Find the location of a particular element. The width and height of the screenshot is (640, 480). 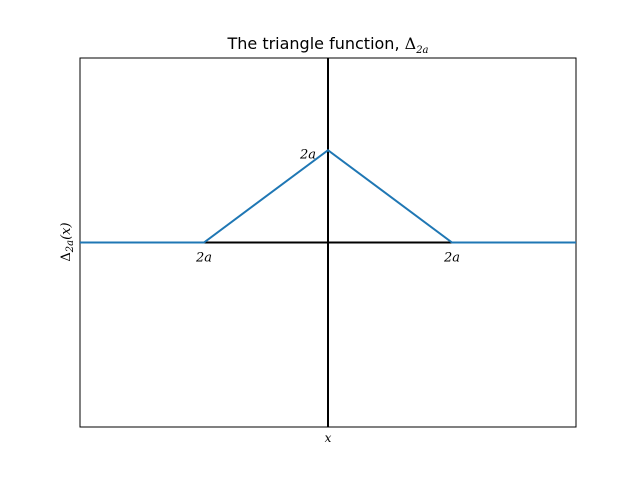

chart-title: The triangle function, Δ2a is located at coordinates (327, 45).